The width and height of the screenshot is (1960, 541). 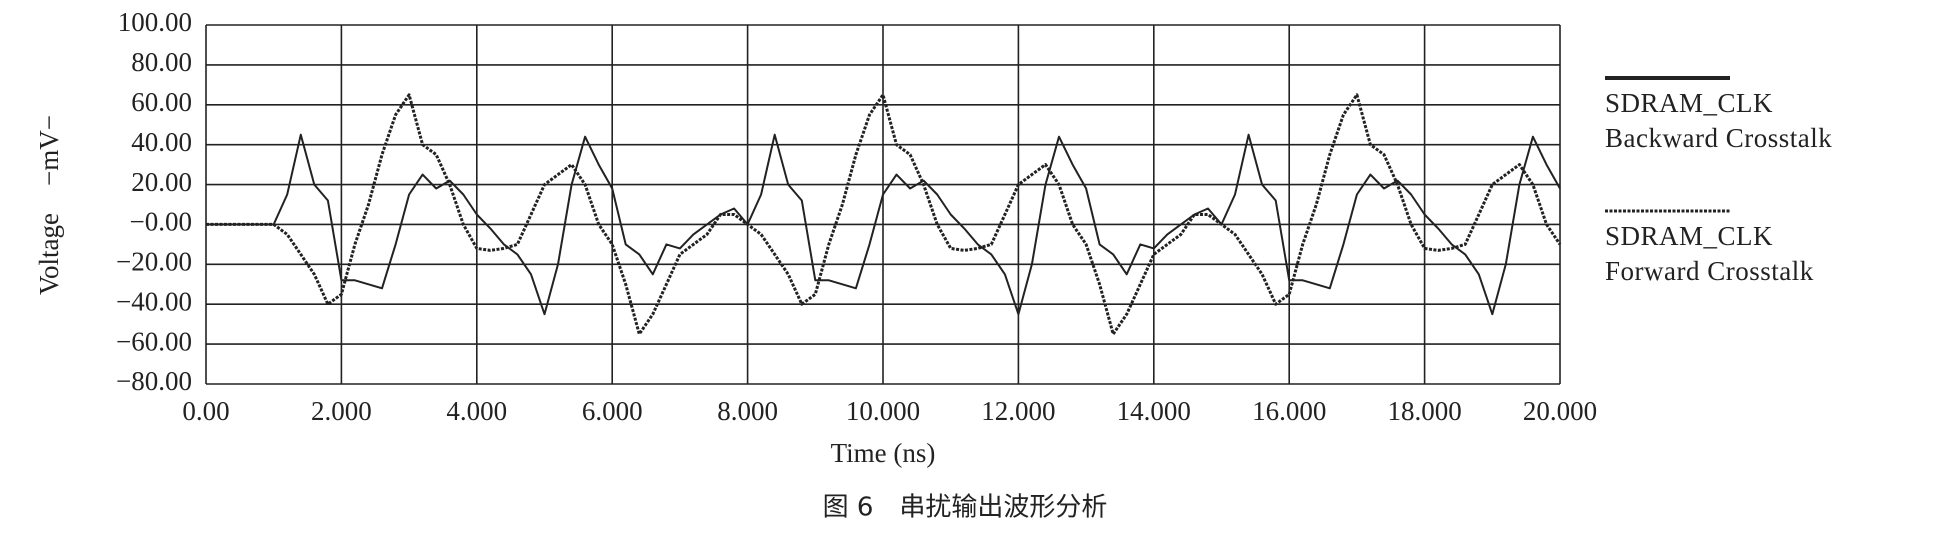 What do you see at coordinates (49, 205) in the screenshot?
I see `y-axis-title: Voltage −mV−` at bounding box center [49, 205].